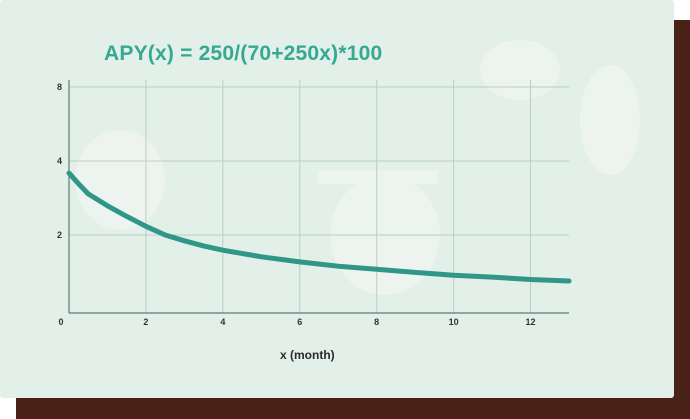 The width and height of the screenshot is (690, 419). I want to click on x-tick-label: 12, so click(531, 322).